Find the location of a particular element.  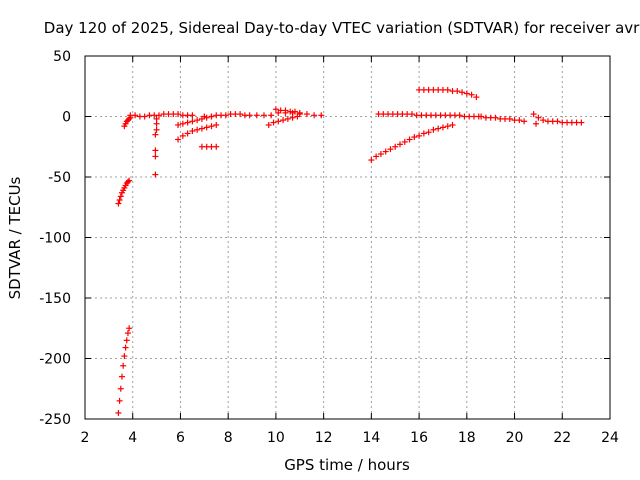

series-sat-m-arc is located at coordinates (448, 93).